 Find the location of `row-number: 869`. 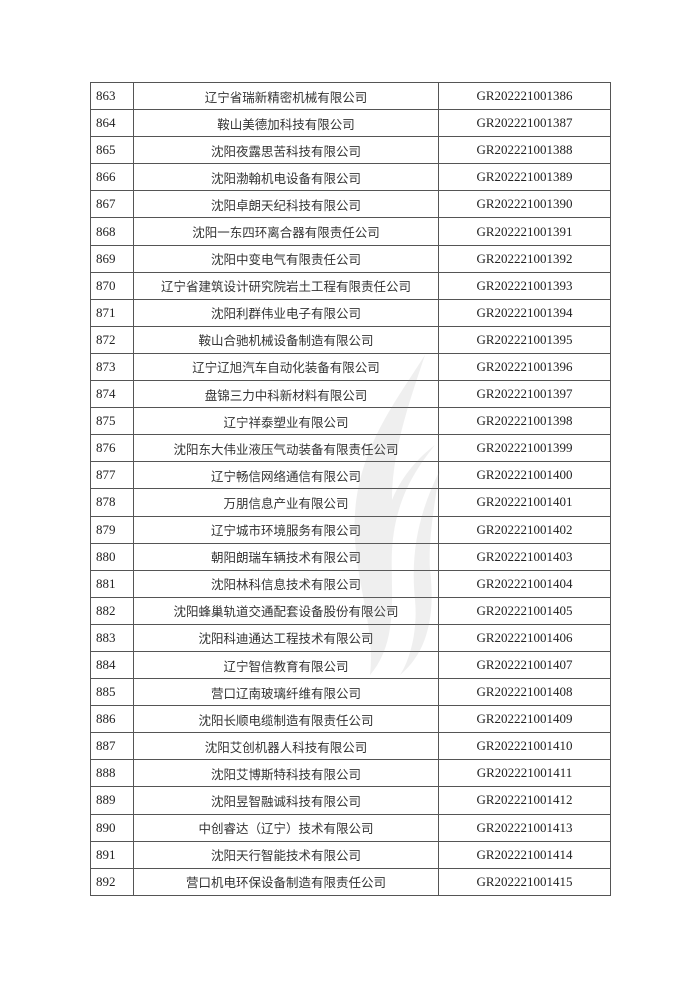

row-number: 869 is located at coordinates (112, 258).